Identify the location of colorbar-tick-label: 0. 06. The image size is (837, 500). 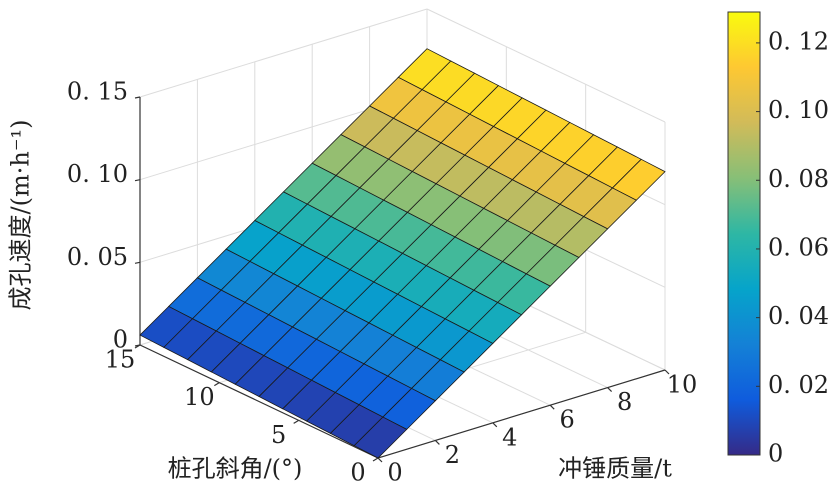
(798, 247).